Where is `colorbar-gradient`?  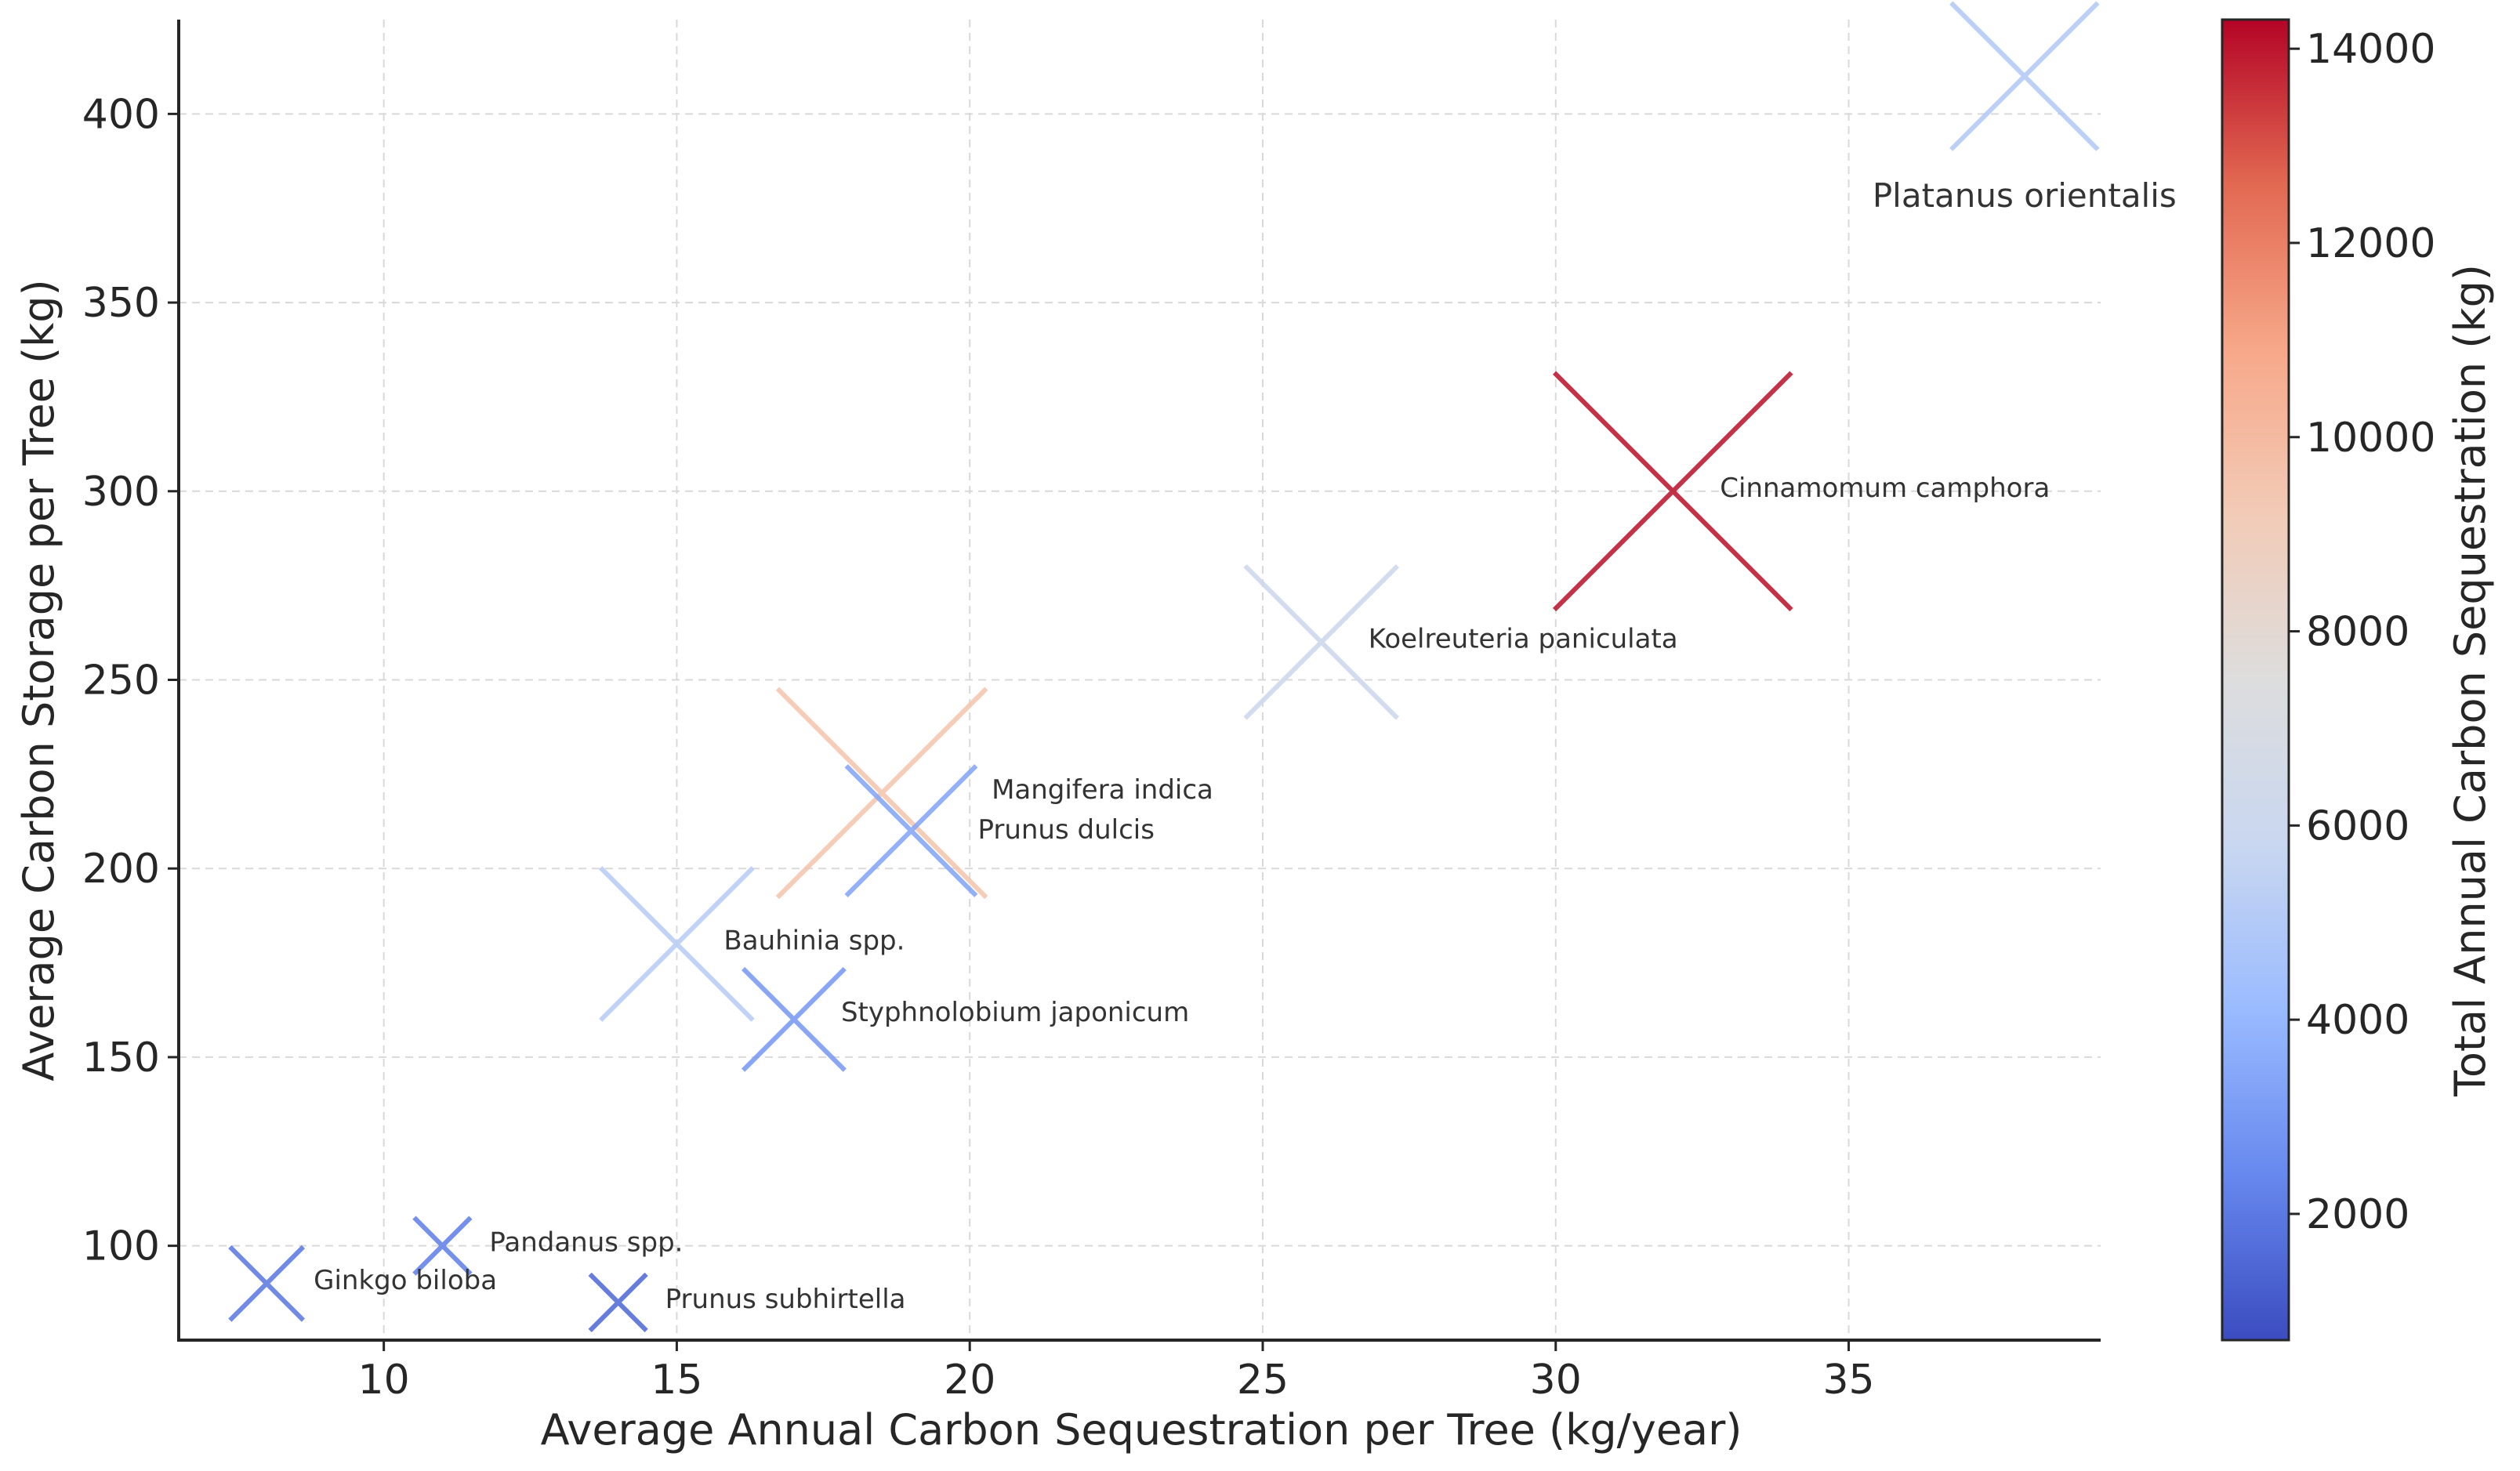
colorbar-gradient is located at coordinates (2255, 680).